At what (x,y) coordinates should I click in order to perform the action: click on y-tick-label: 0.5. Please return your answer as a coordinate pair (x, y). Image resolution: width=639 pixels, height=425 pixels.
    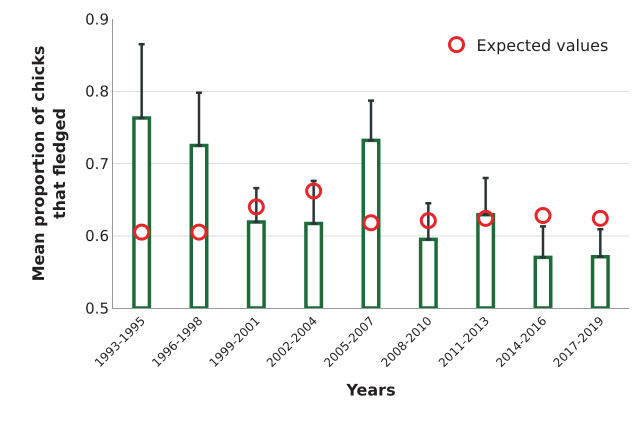
    Looking at the image, I should click on (97, 308).